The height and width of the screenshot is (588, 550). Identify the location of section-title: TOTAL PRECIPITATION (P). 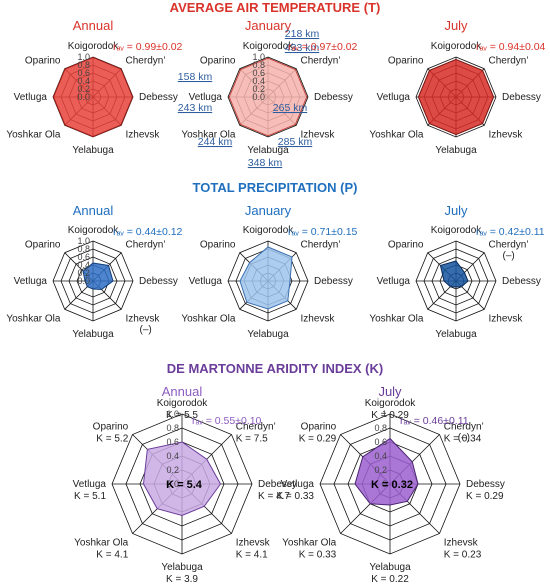
(275, 187).